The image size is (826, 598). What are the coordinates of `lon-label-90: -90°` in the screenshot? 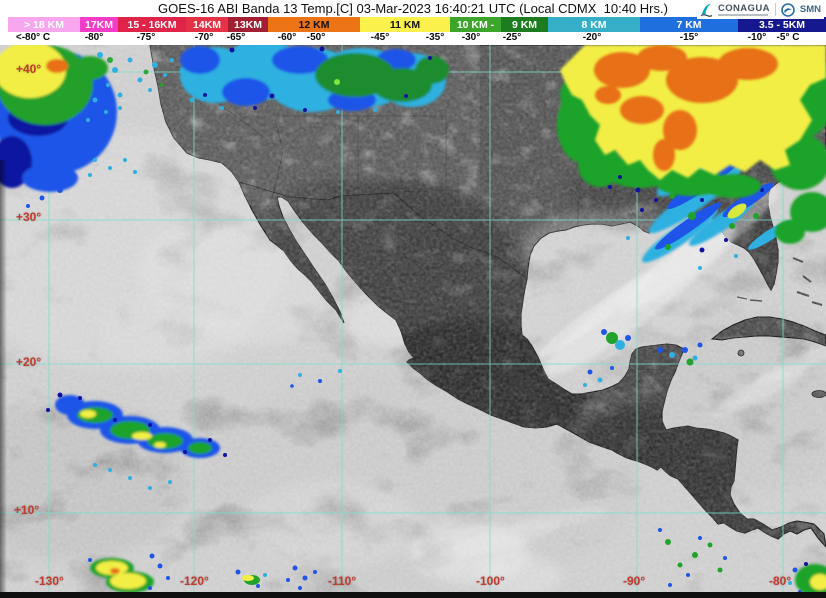 It's located at (634, 581).